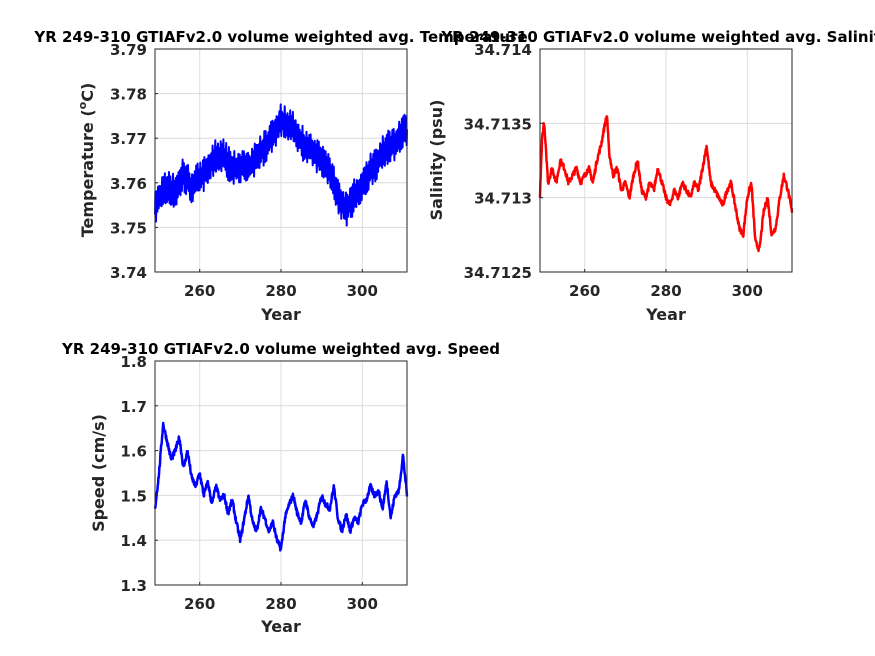 The height and width of the screenshot is (656, 875). Describe the element at coordinates (86, 160) in the screenshot. I see `temperature-ylabel: Temperature (oC)` at that location.